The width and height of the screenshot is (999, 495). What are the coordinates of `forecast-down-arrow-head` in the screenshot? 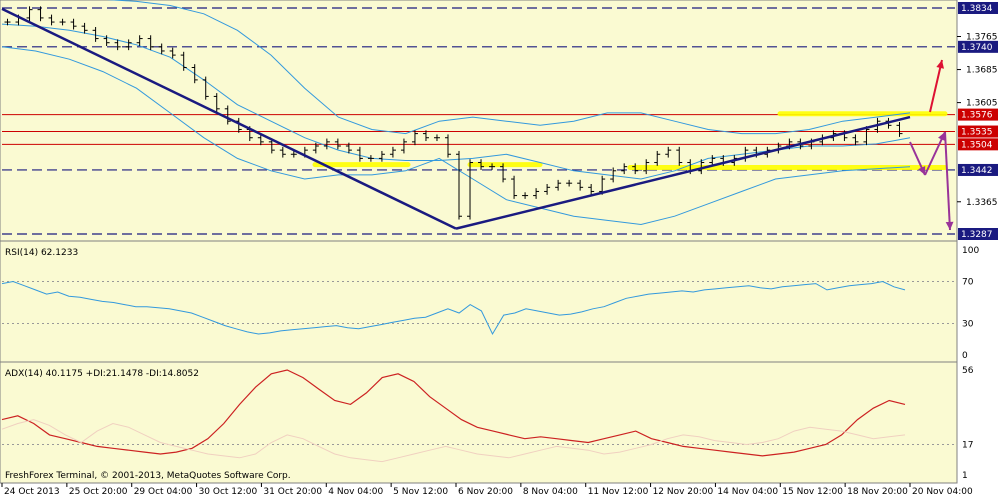 It's located at (922, 170).